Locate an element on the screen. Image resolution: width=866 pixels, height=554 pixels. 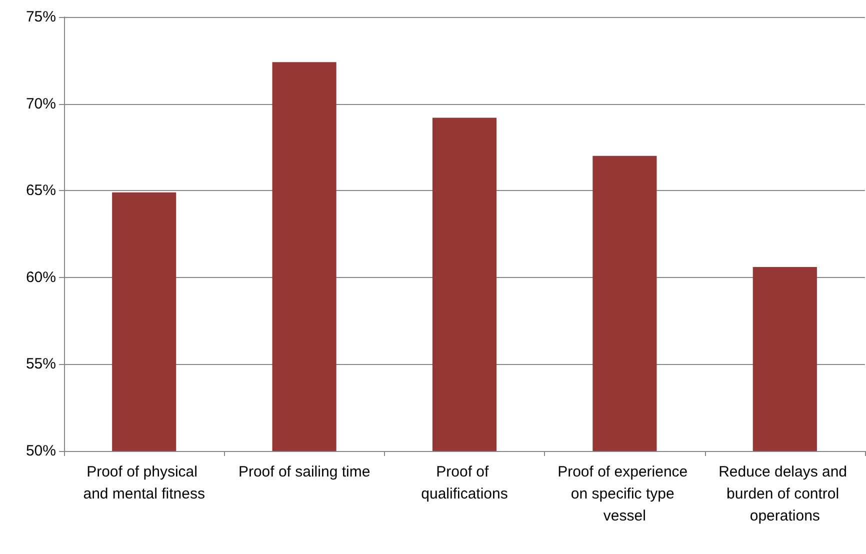
y-tick-label: 75% is located at coordinates (41, 17).